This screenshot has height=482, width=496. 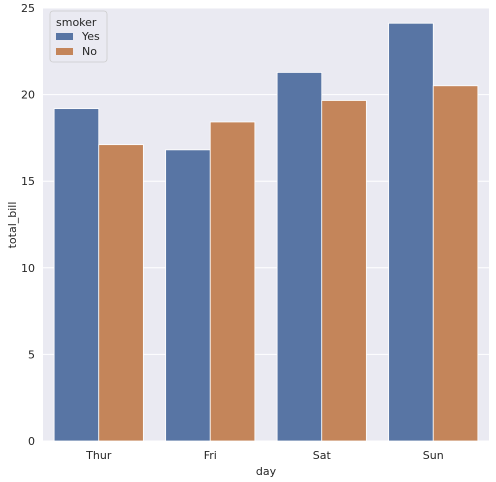 What do you see at coordinates (266, 471) in the screenshot?
I see `x-axis-label: day` at bounding box center [266, 471].